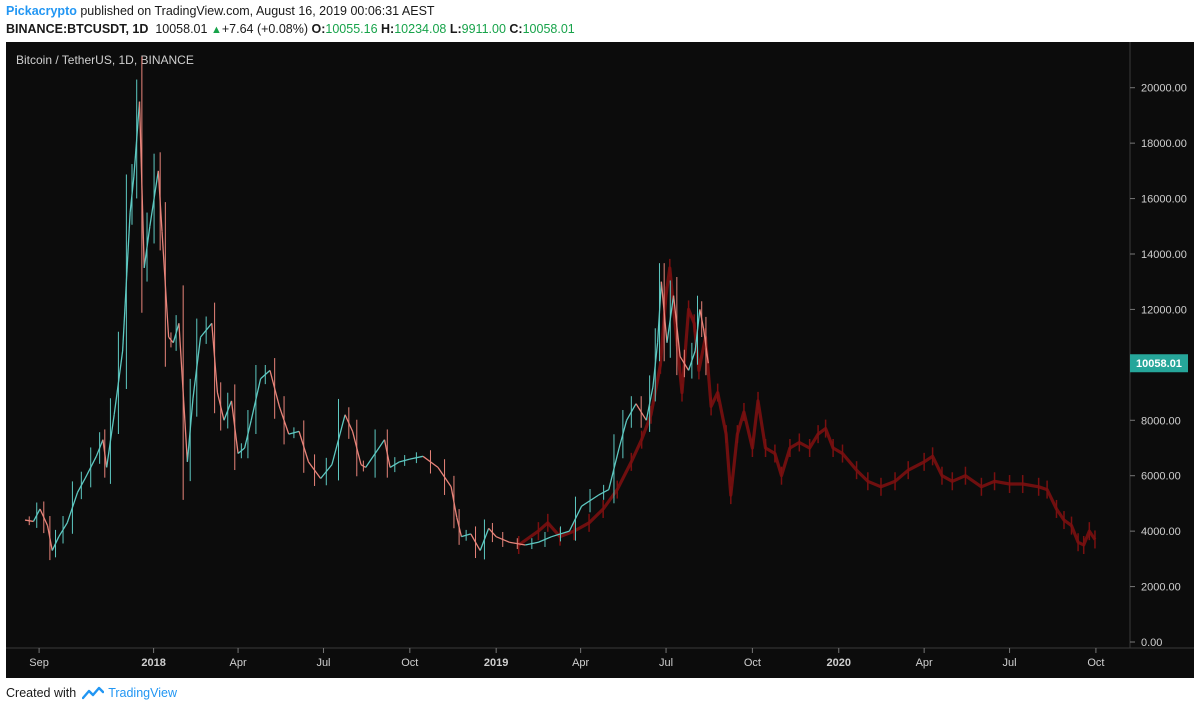 This screenshot has height=712, width=1200. What do you see at coordinates (153, 663) in the screenshot?
I see `x-tick-label: 2018` at bounding box center [153, 663].